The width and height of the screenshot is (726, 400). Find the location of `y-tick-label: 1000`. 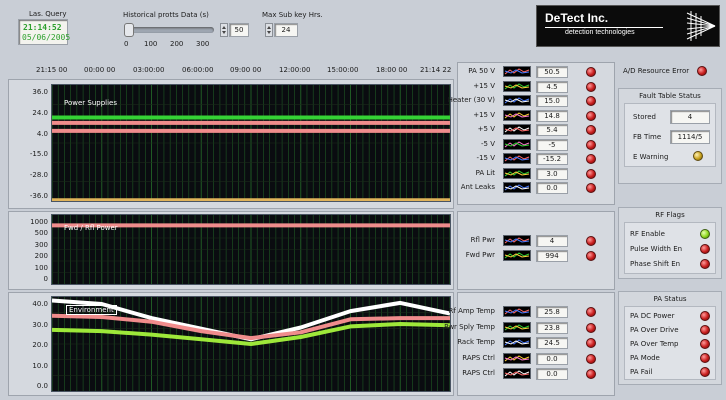

y-tick-label: 1000 is located at coordinates (39, 222).